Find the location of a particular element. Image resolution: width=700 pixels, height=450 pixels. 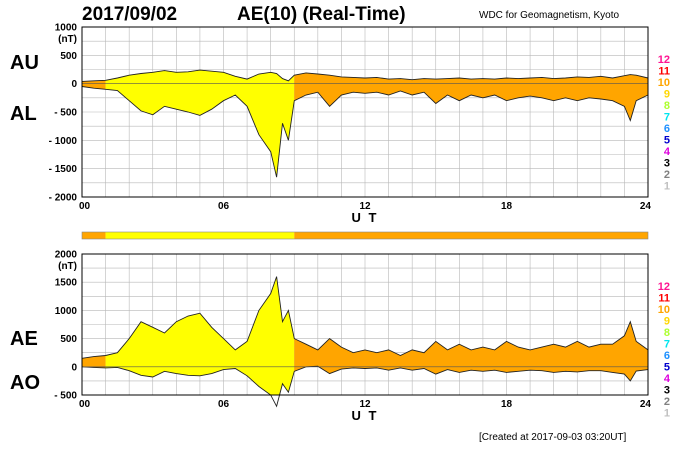

station-color-bar is located at coordinates (365, 235).